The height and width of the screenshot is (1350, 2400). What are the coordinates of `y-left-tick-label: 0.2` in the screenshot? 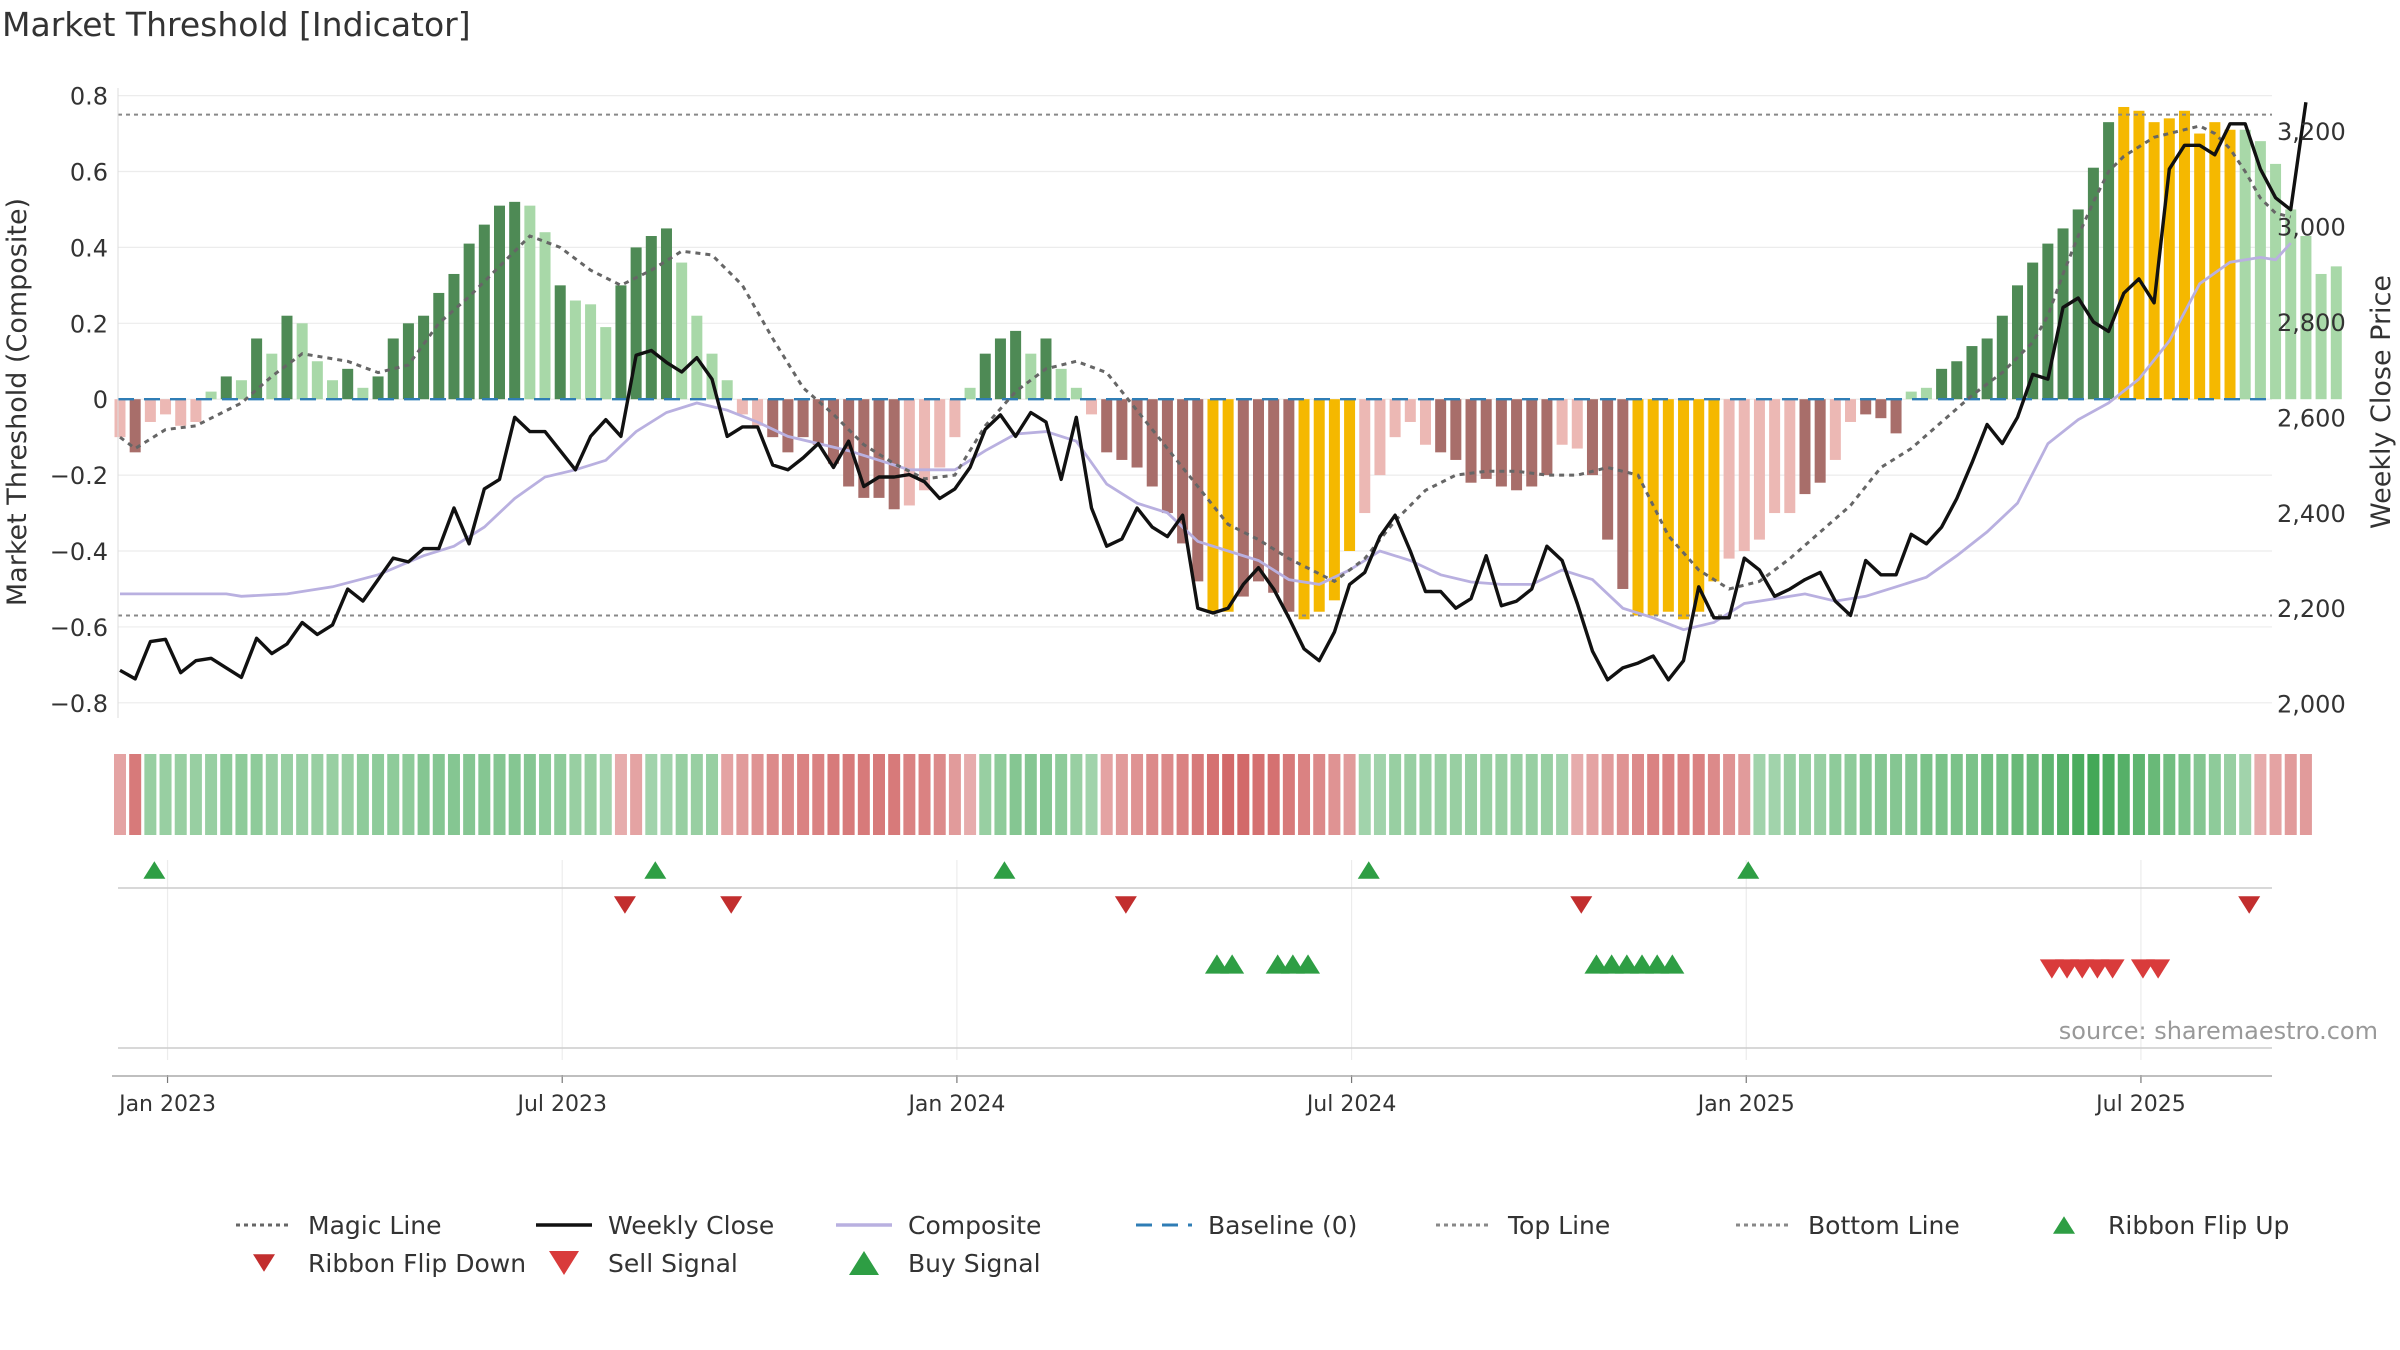 It's located at (89, 324).